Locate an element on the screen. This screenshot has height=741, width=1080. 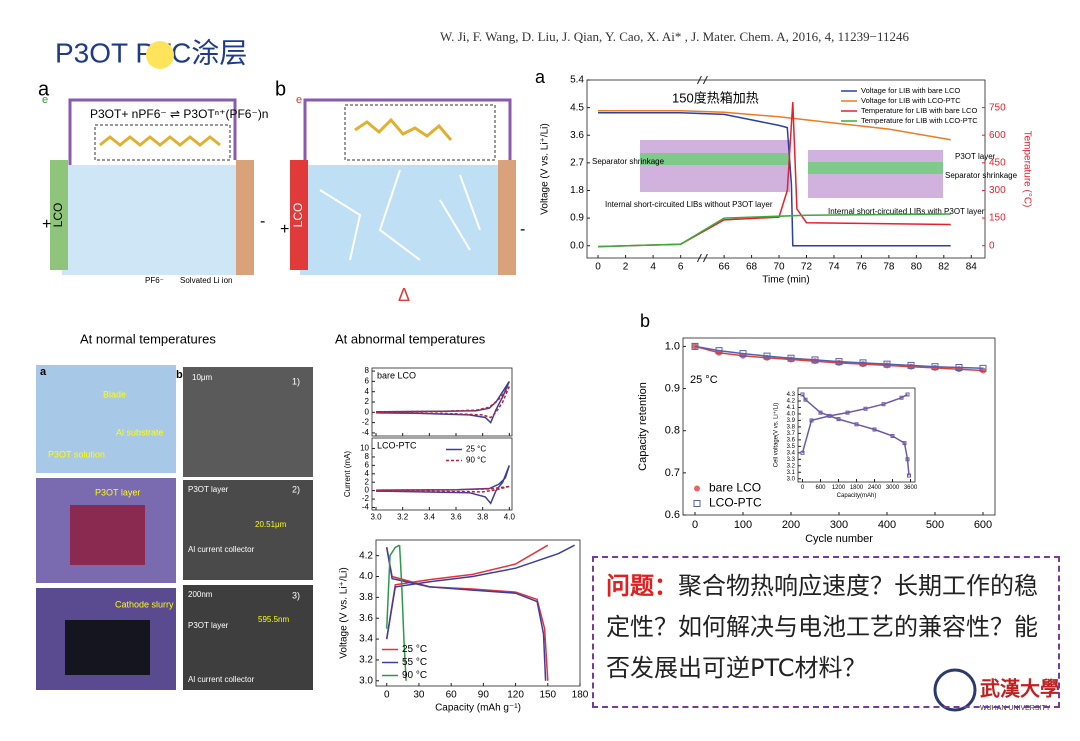
x-axis-label: Capacity (mAh g⁻¹) is located at coordinates (478, 708).